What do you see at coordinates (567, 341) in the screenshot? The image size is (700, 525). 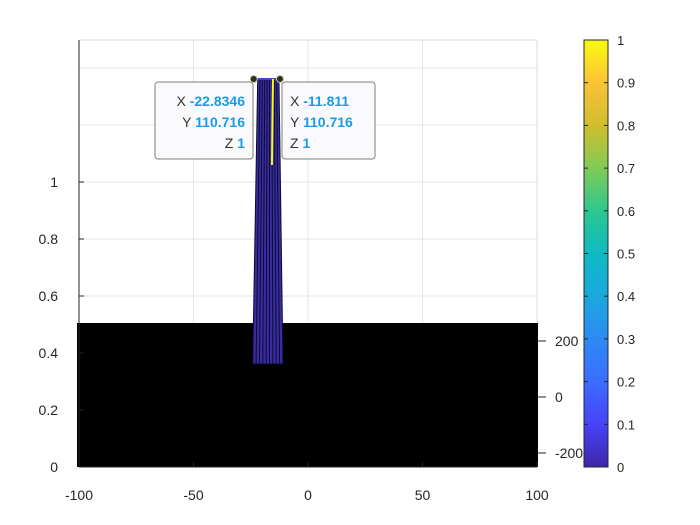 I see `y-tick-label: 200` at bounding box center [567, 341].